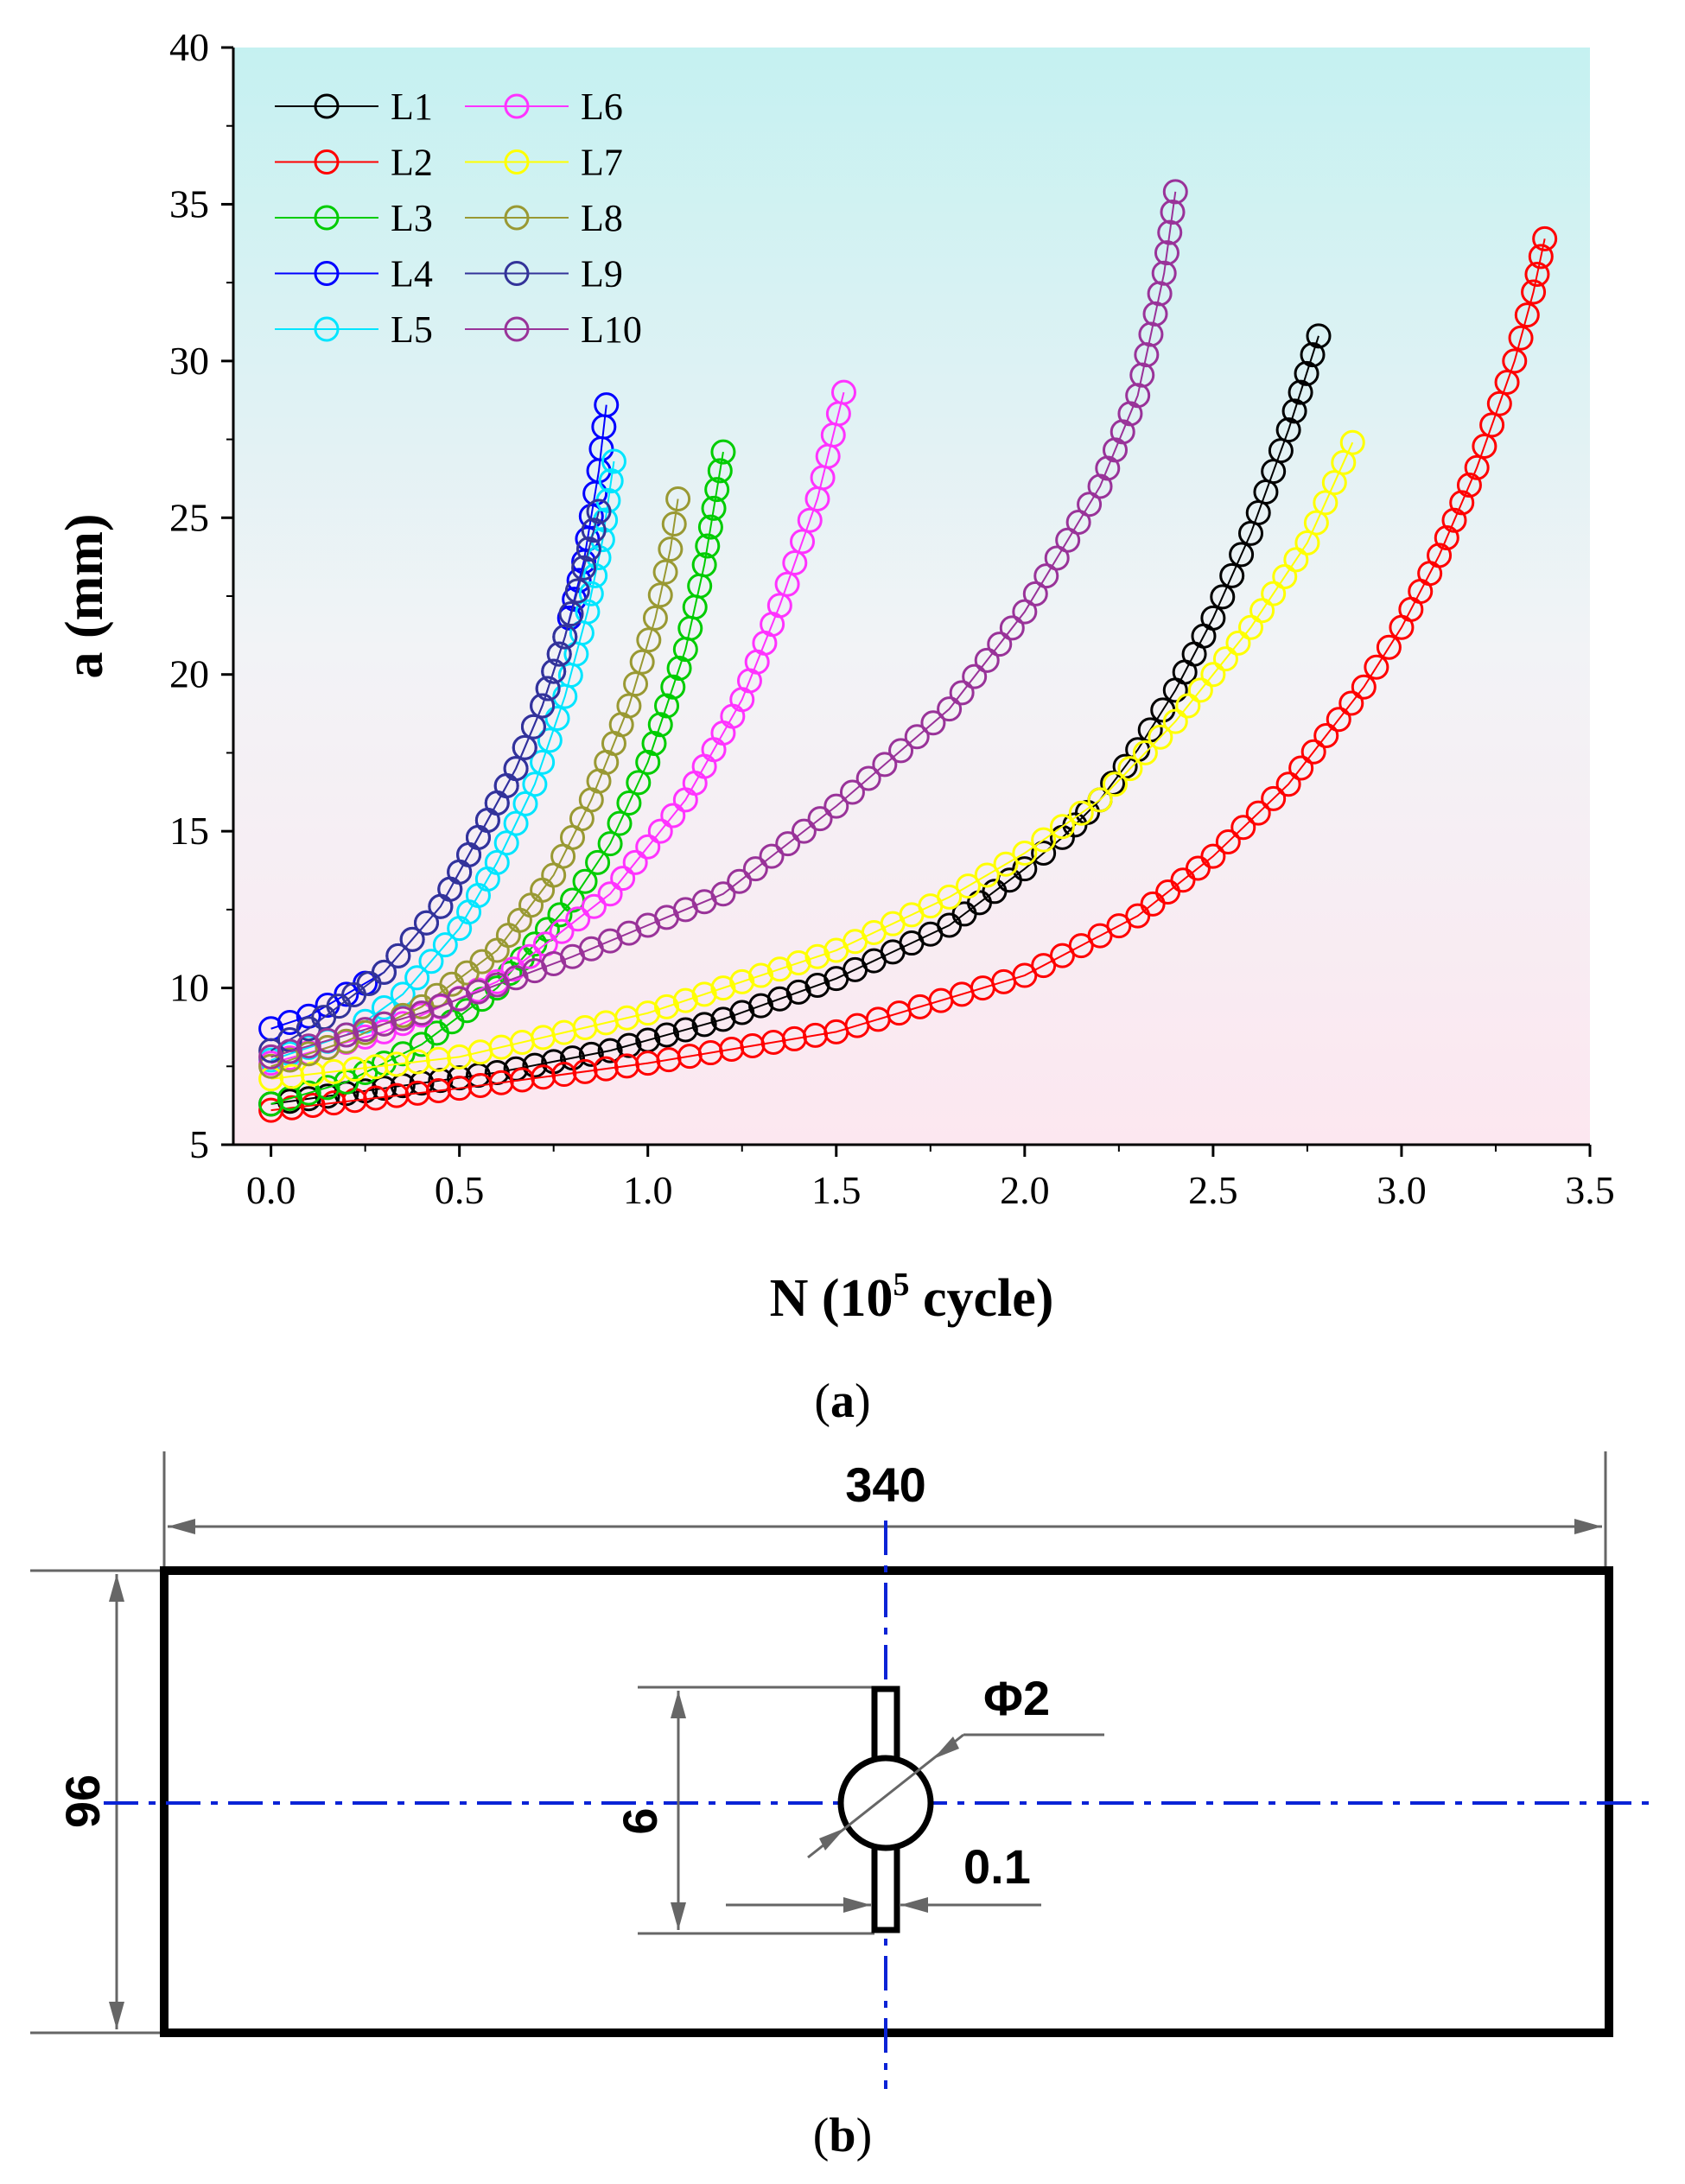 The image size is (1685, 2184). I want to click on caption-b-letter: b, so click(842, 2136).